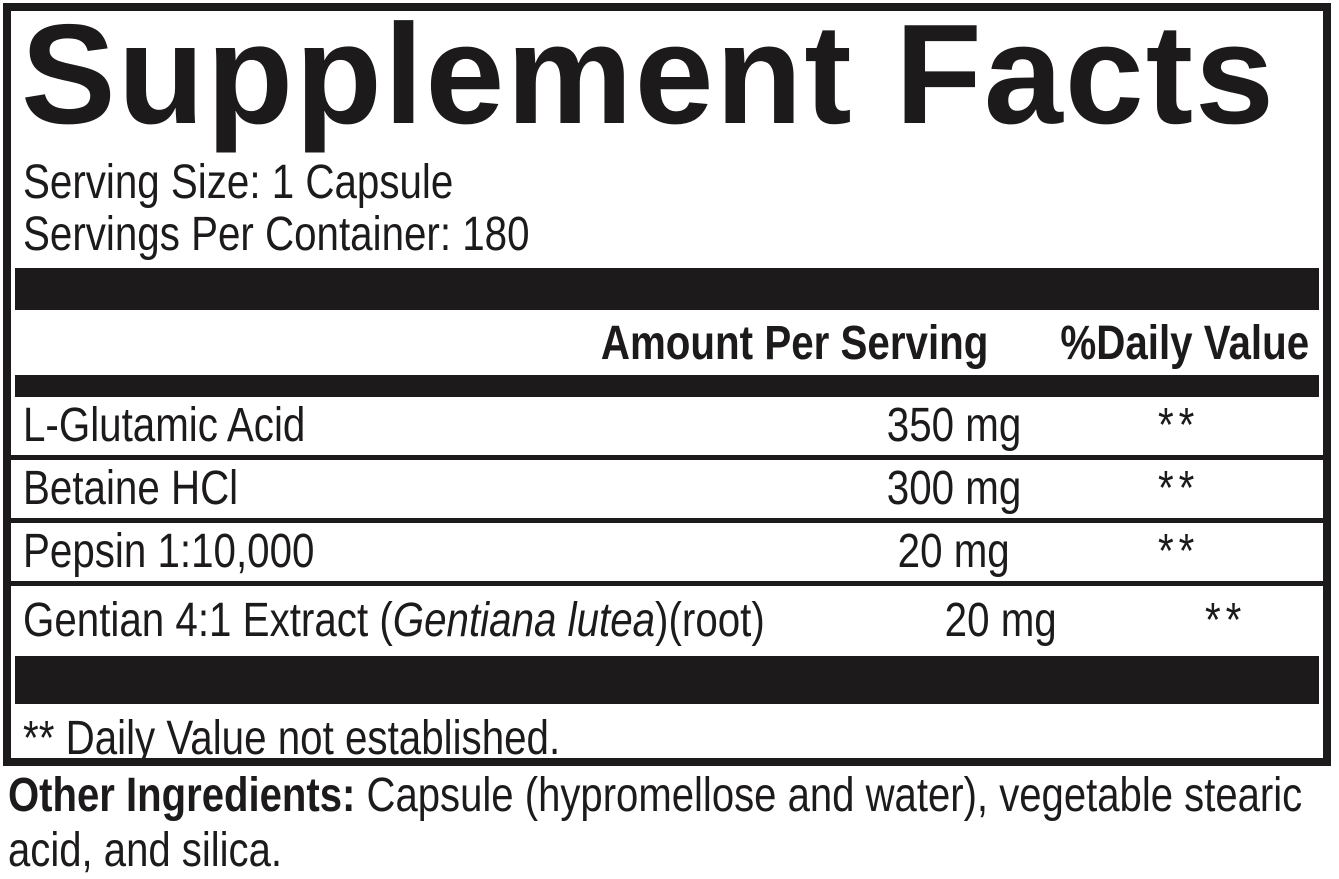 This screenshot has width=1339, height=879. Describe the element at coordinates (667, 680) in the screenshot. I see `bottom-divider-bar` at that location.